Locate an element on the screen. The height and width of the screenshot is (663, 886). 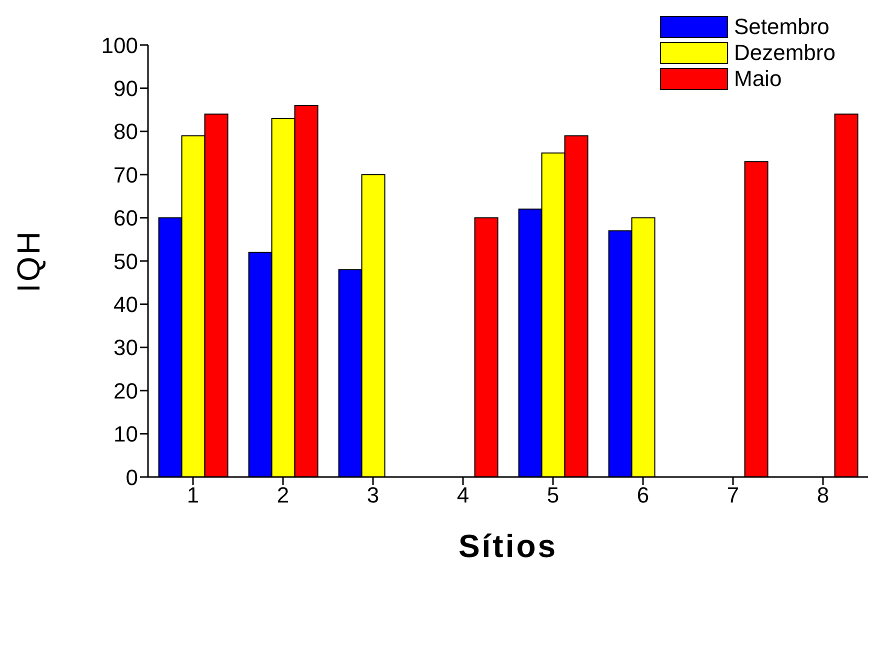
x-tick-label: 1 is located at coordinates (193, 495).